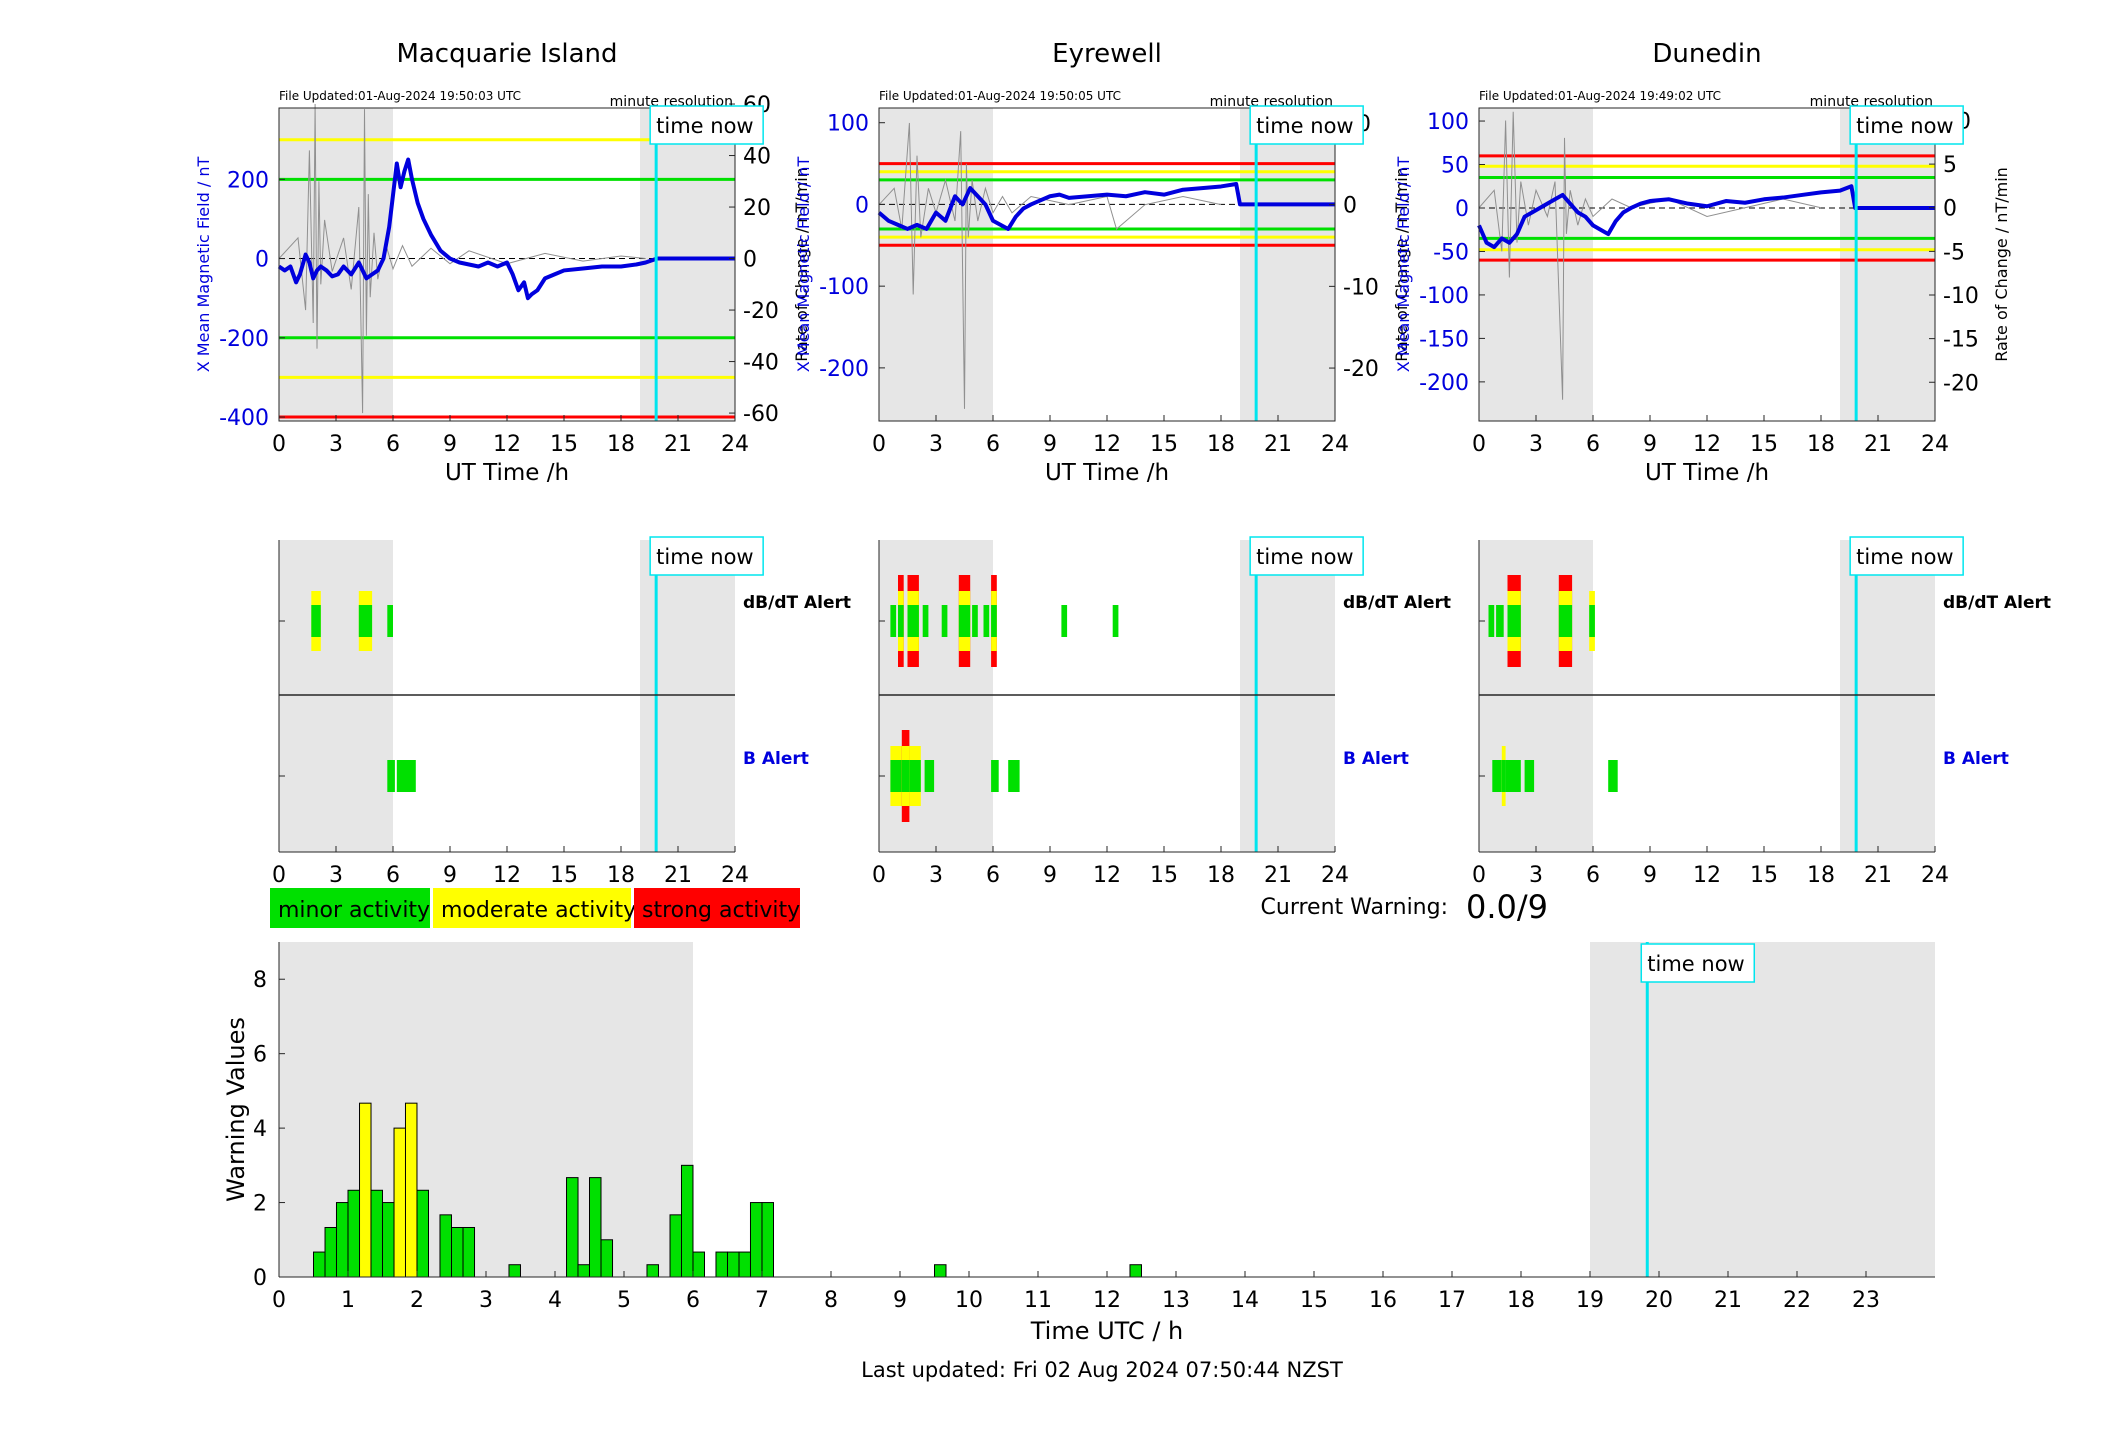  Describe the element at coordinates (244, 418) in the screenshot. I see `y-left-tick-label: -400` at that location.